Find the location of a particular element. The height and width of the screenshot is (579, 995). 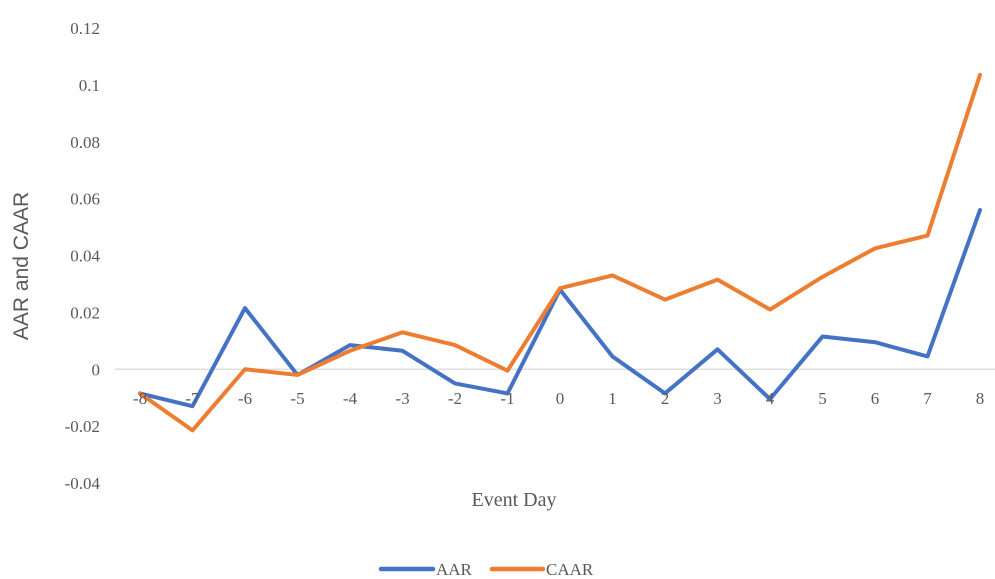

y-tick-label: 0.04 is located at coordinates (85, 256).